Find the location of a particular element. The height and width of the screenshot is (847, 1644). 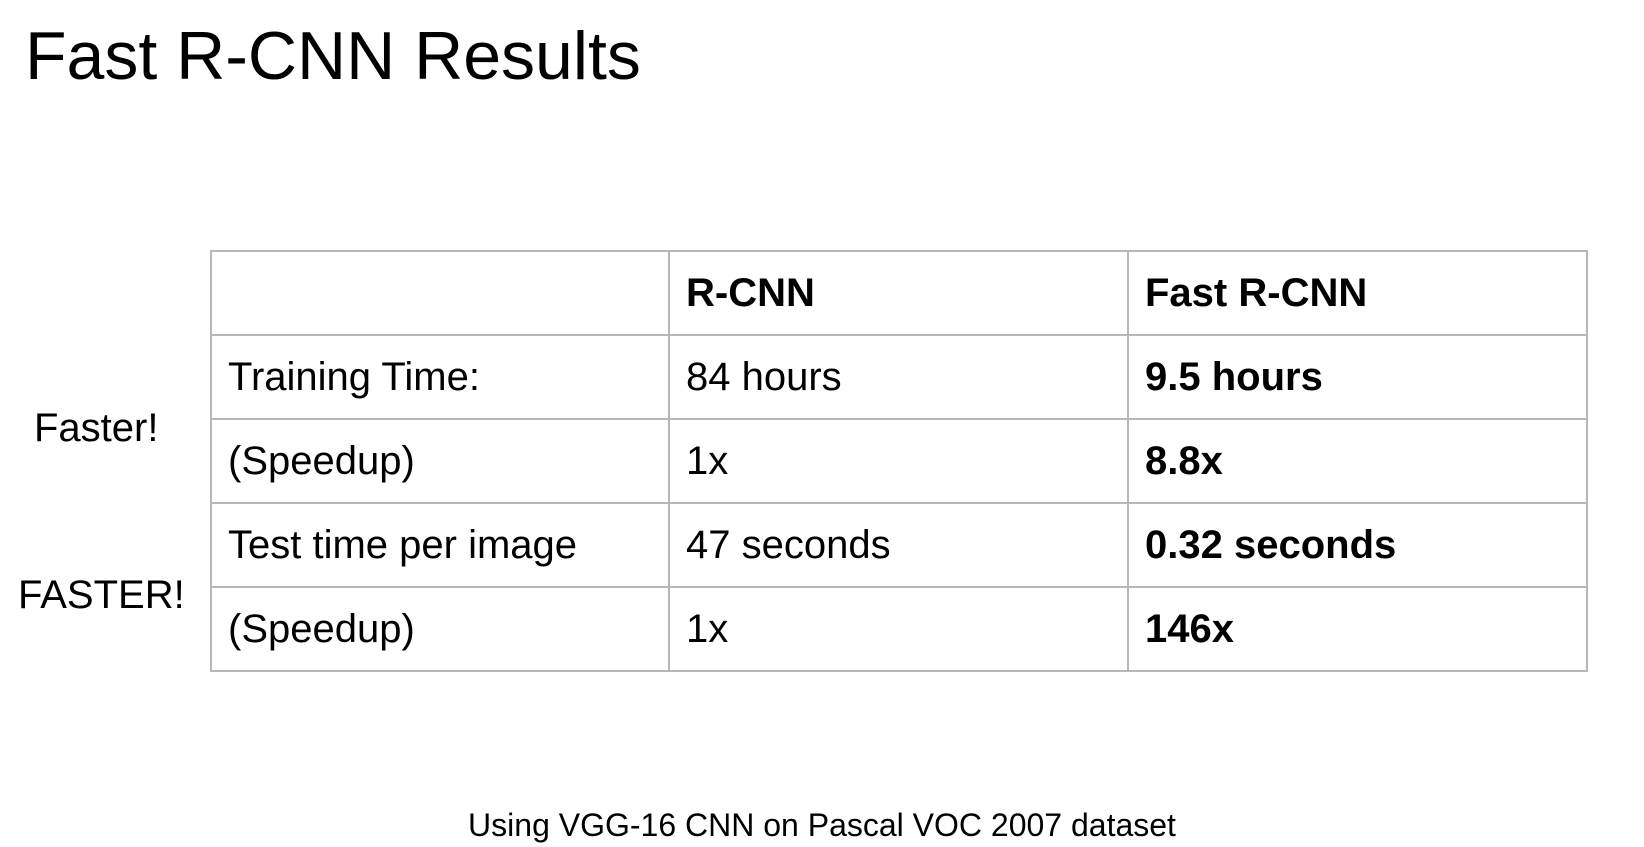

faster-annotation: Faster! is located at coordinates (96, 428).